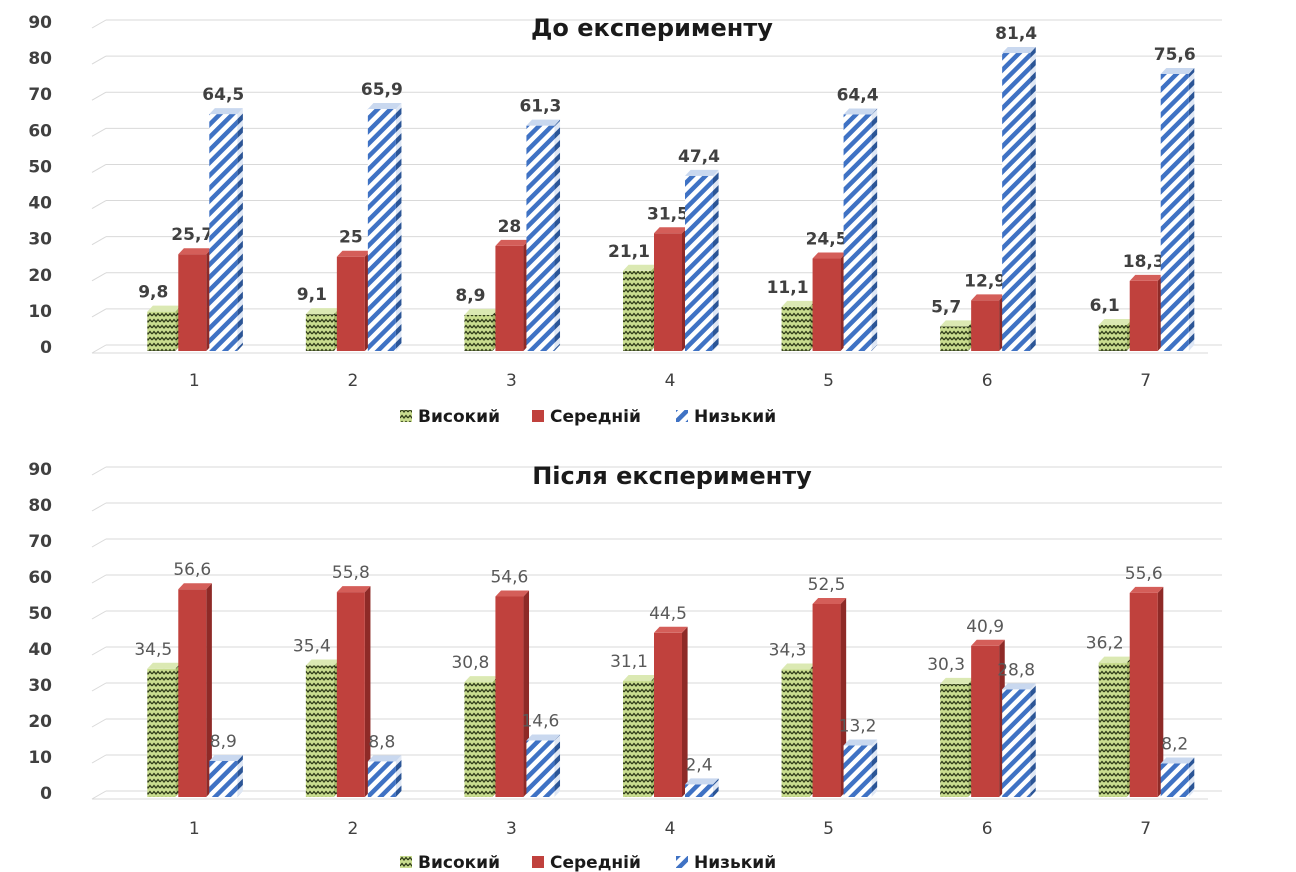  I want to click on data-label: 28, so click(510, 227).